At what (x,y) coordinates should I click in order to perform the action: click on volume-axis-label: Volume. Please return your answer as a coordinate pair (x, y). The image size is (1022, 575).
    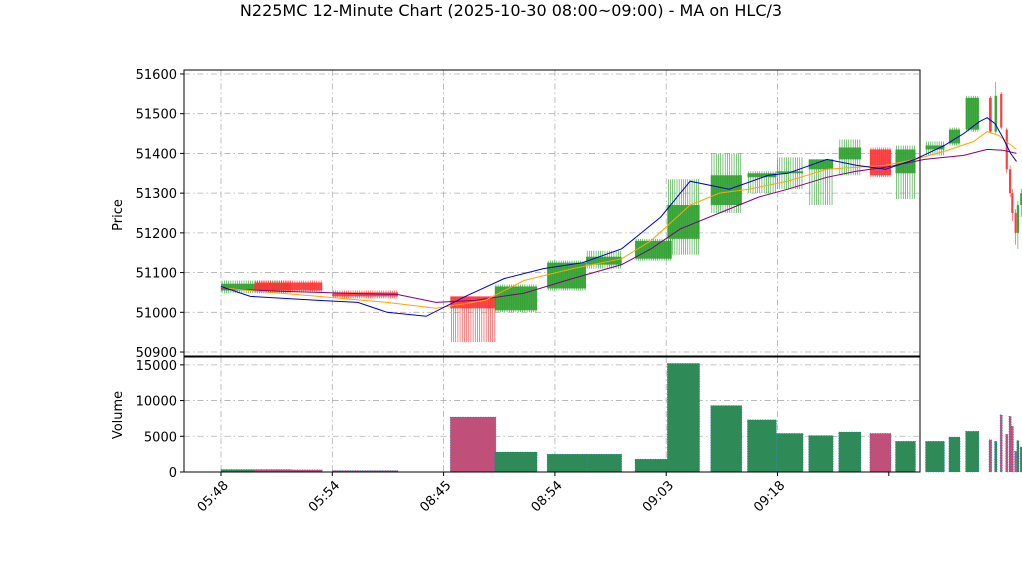
    Looking at the image, I should click on (118, 415).